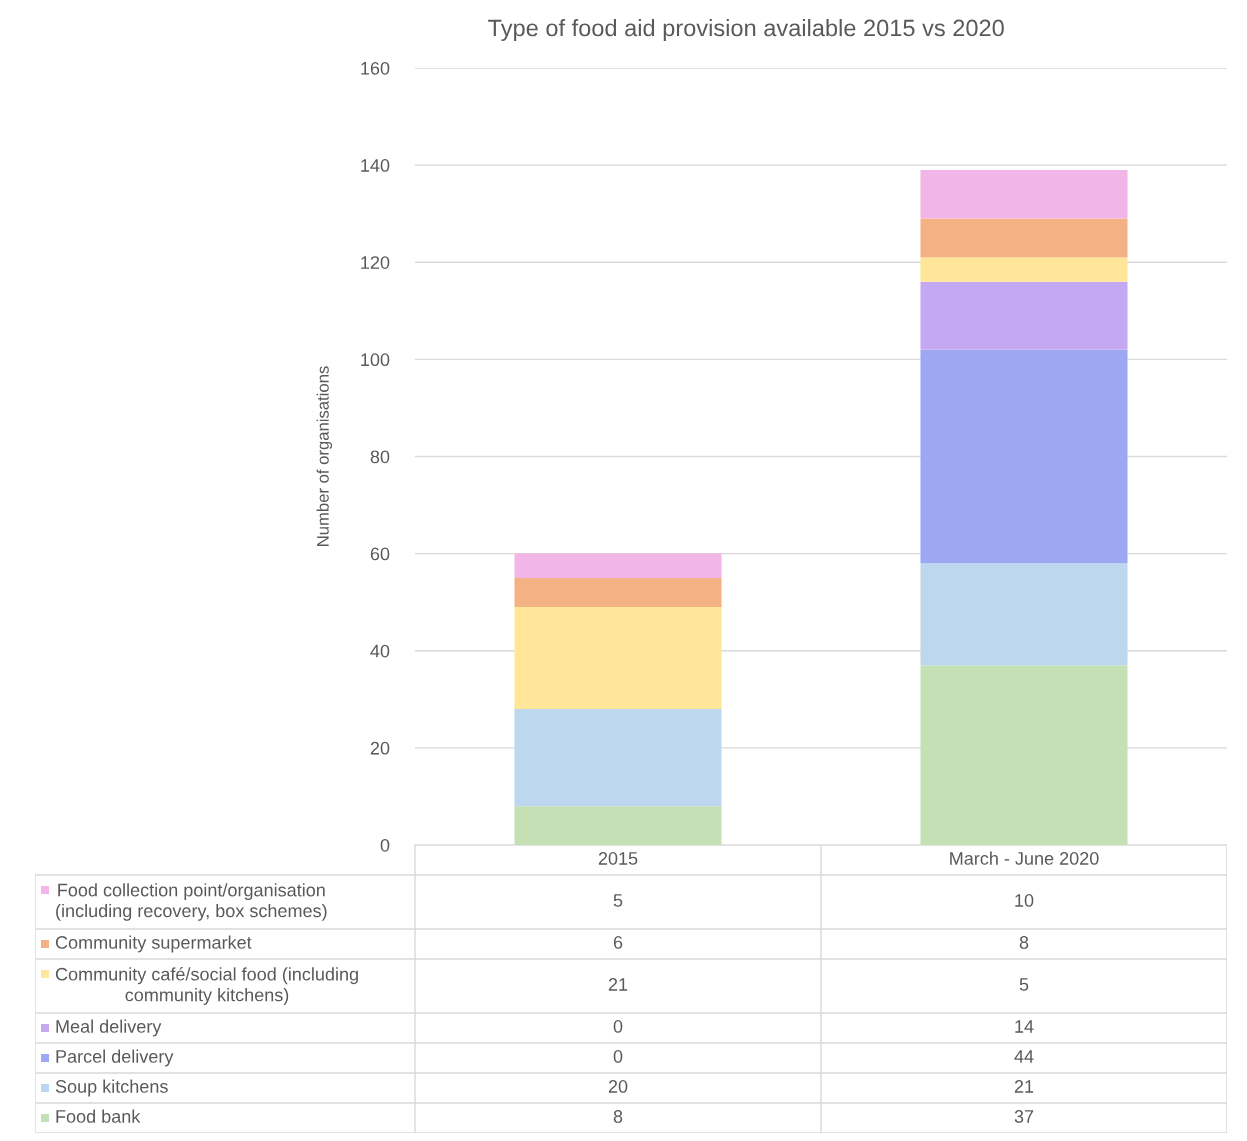 This screenshot has height=1141, width=1247. Describe the element at coordinates (618, 1086) in the screenshot. I see `data-label: 20` at that location.